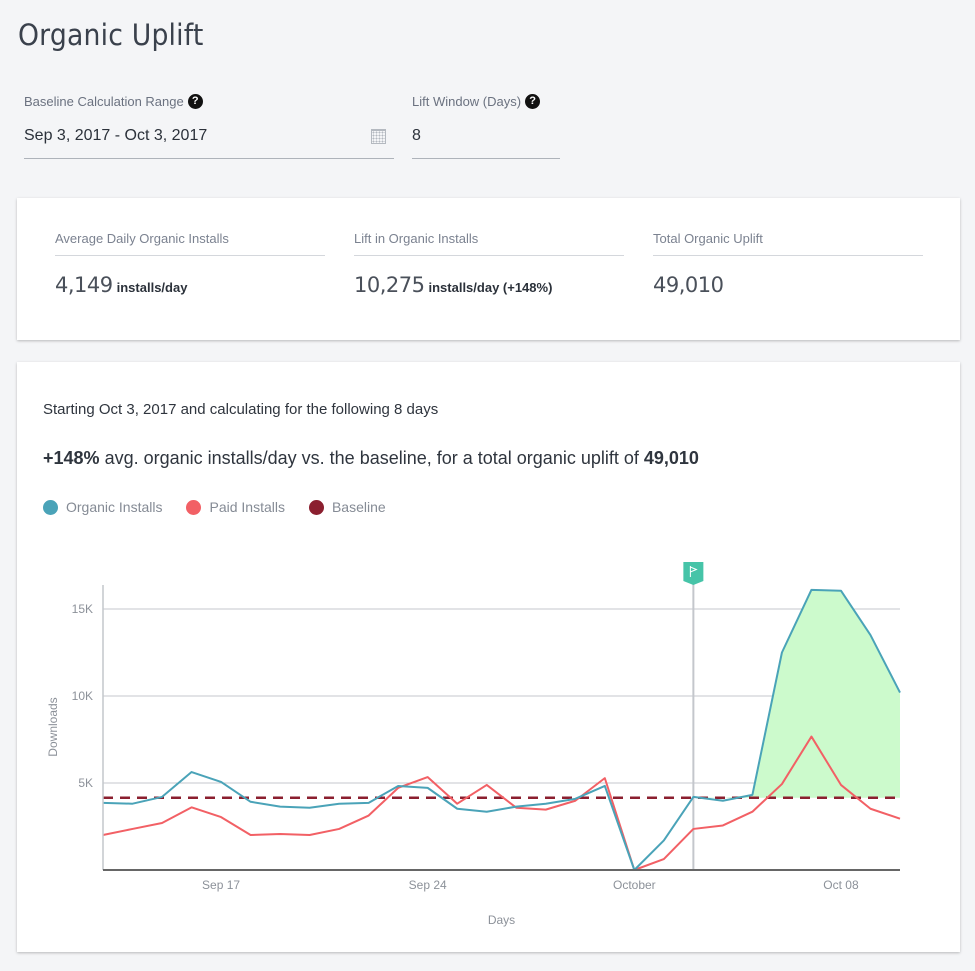 The height and width of the screenshot is (971, 975). What do you see at coordinates (490, 287) in the screenshot?
I see `metric-unit: installs/day (+148%)` at bounding box center [490, 287].